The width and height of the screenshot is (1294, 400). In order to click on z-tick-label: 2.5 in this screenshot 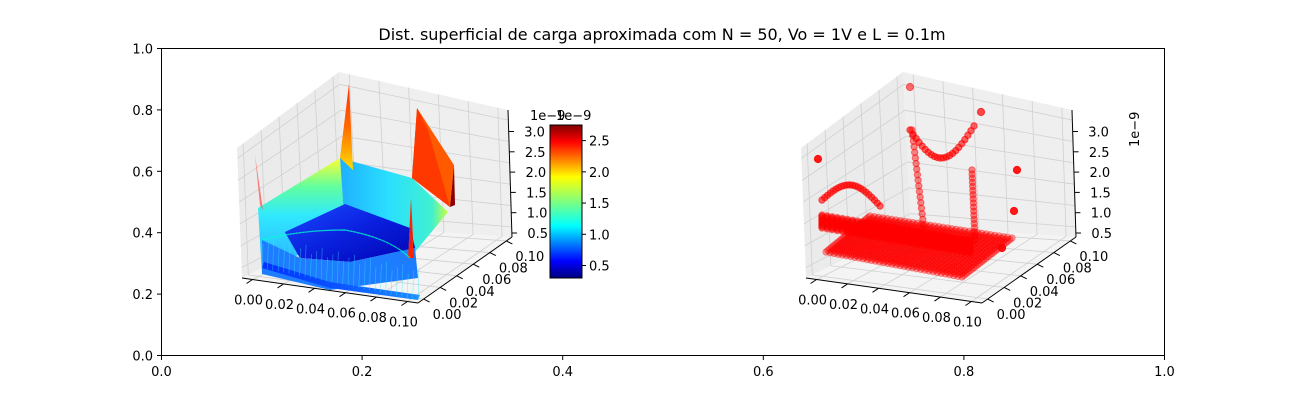, I will do `click(535, 153)`.